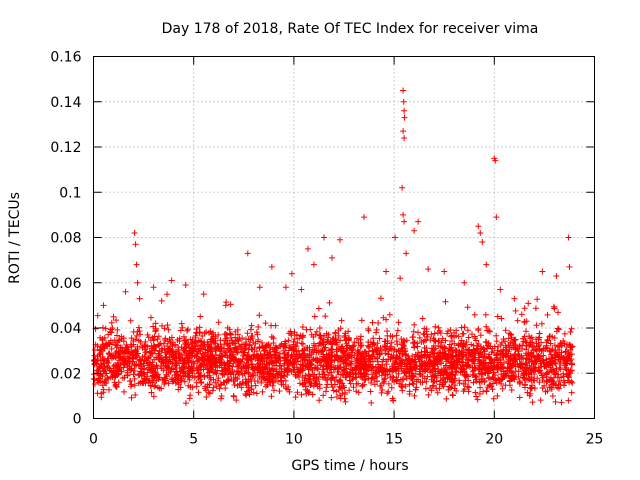 Image resolution: width=640 pixels, height=480 pixels. What do you see at coordinates (70, 193) in the screenshot?
I see `y-tick-label: 0.1` at bounding box center [70, 193].